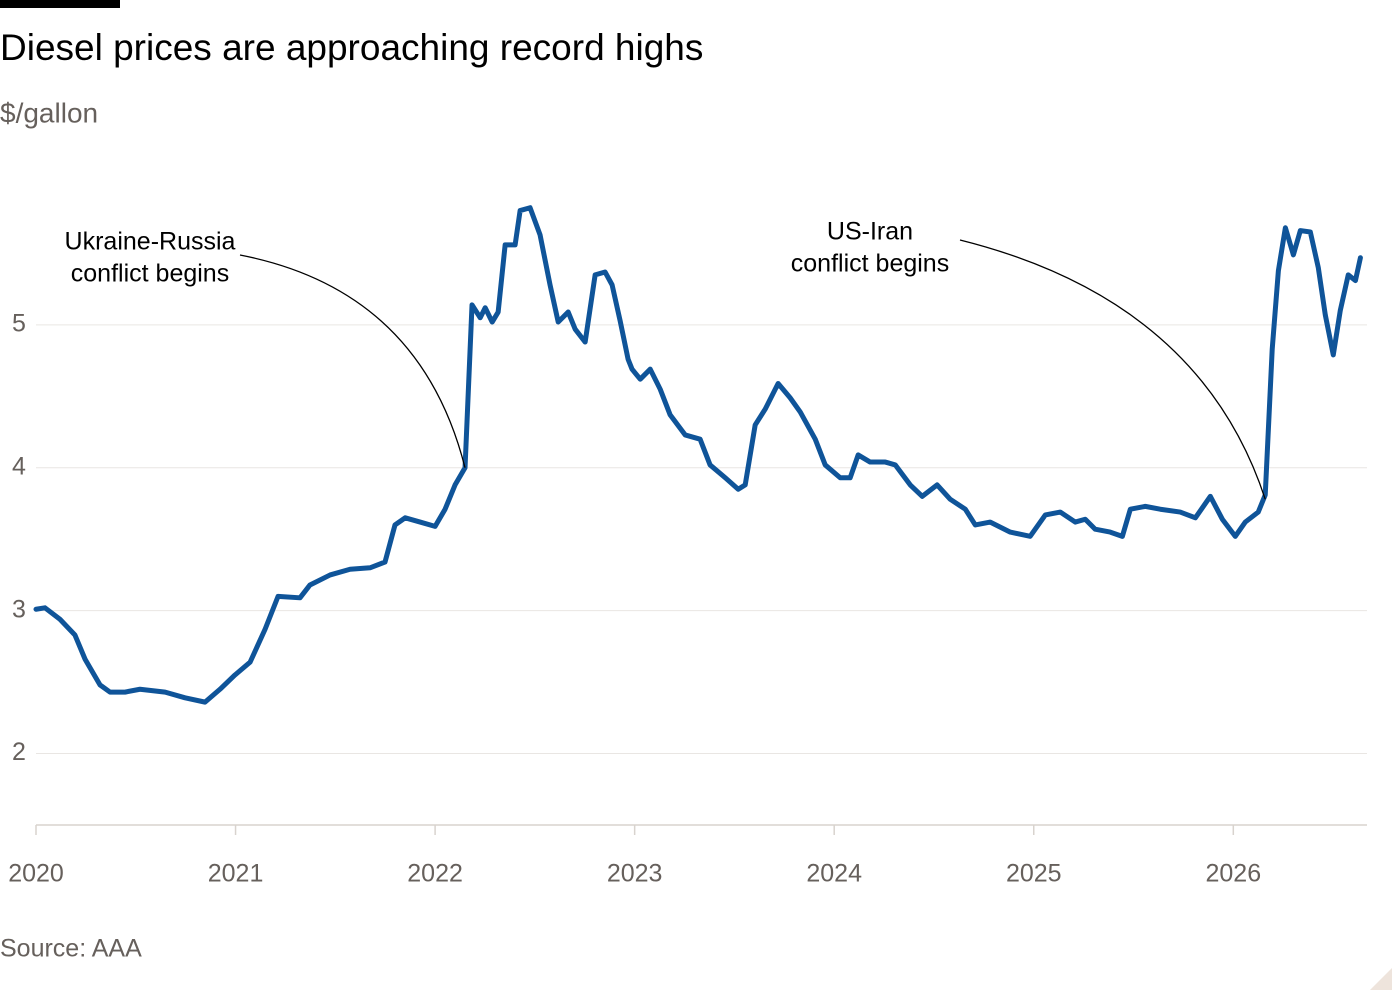 Image resolution: width=1400 pixels, height=1000 pixels. I want to click on annotation-text: US-Iran, so click(870, 232).